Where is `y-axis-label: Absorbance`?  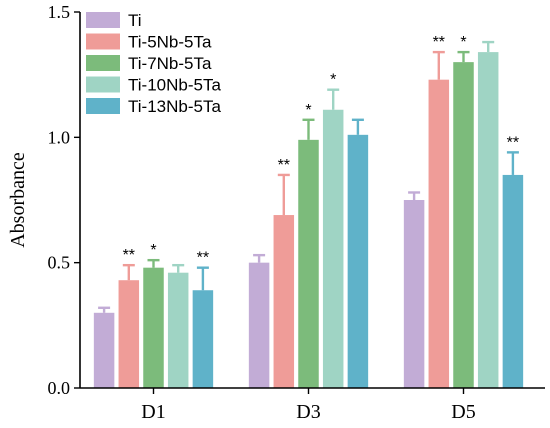 y-axis-label: Absorbance is located at coordinates (18, 200).